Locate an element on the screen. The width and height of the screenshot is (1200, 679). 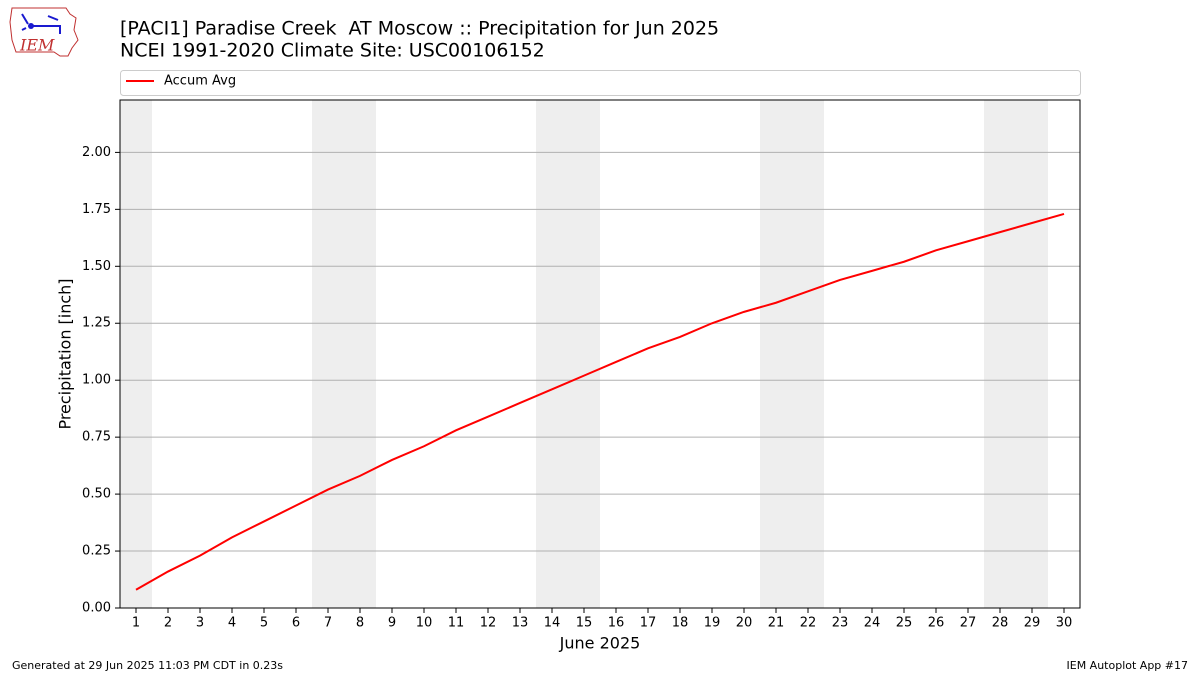
x-tick-label: 24 is located at coordinates (872, 623).